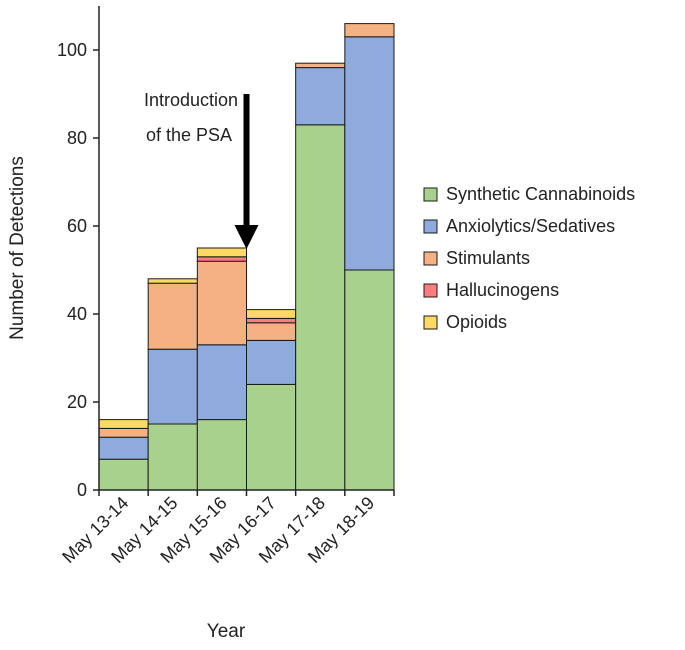 This screenshot has height=650, width=685. Describe the element at coordinates (172, 457) in the screenshot. I see `bar-may-14-15-synthetic-cannabinoids` at that location.